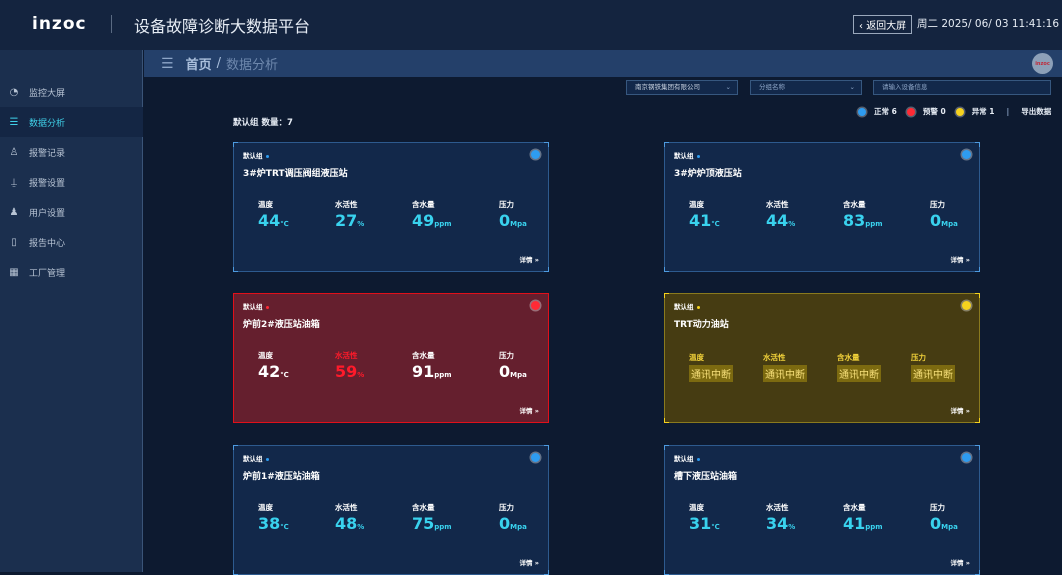  I want to click on back-to-dashboard-button: ‹ 返回大屏, so click(883, 24).